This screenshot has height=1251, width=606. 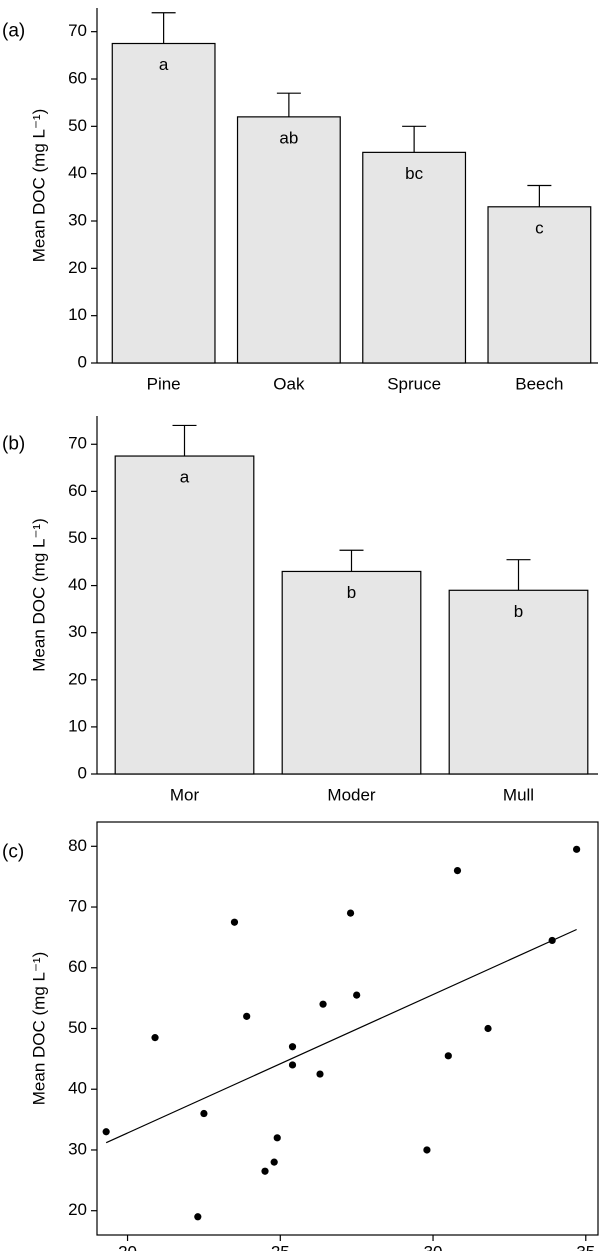 I want to click on x-tick-label: Beech, so click(x=539, y=383).